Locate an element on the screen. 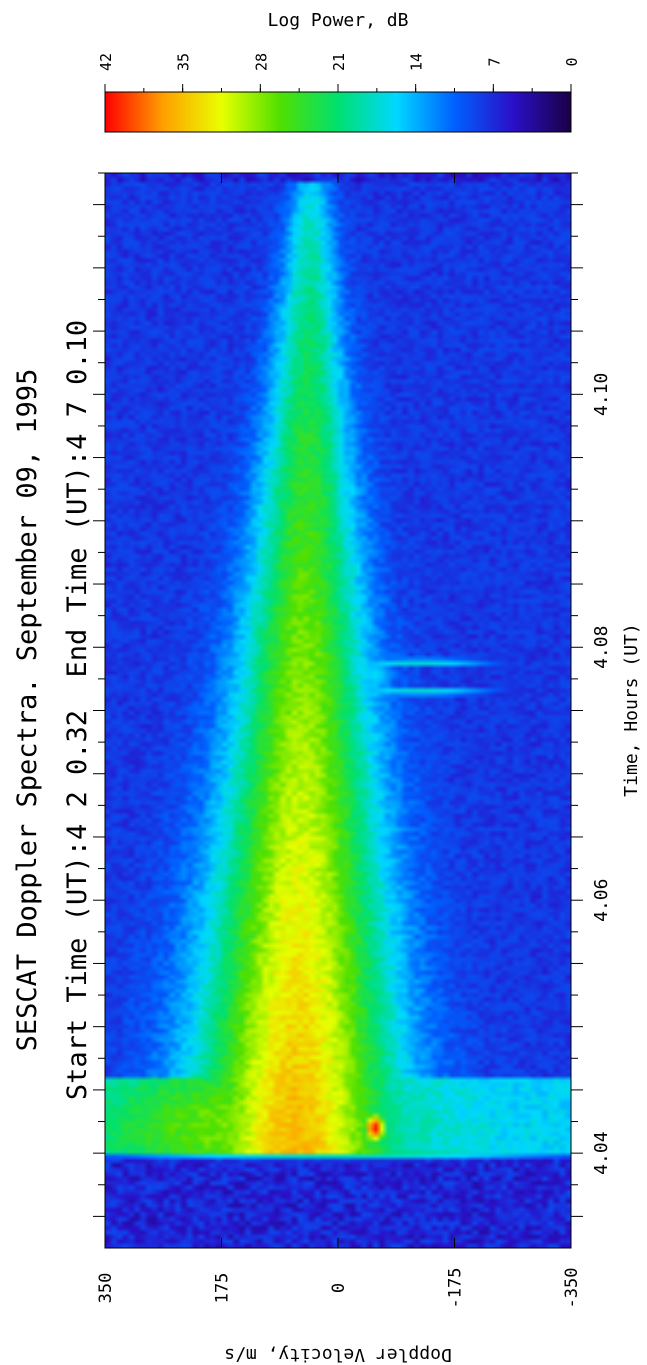 This screenshot has width=647, height=1365. colorbar-tick-label: 7 is located at coordinates (494, 61).